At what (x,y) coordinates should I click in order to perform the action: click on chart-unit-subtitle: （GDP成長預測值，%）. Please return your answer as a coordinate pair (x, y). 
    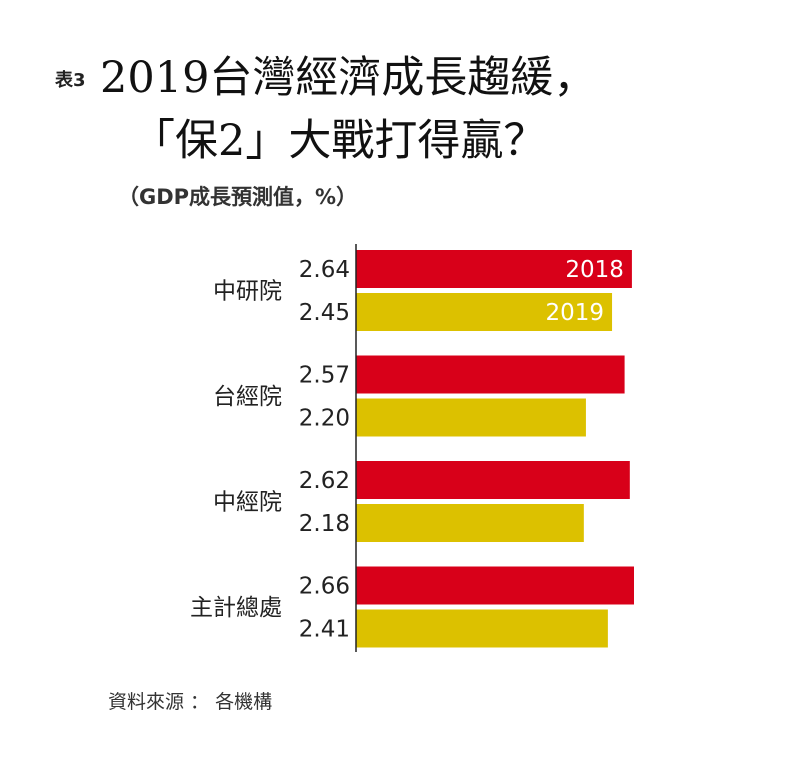
    Looking at the image, I should click on (238, 197).